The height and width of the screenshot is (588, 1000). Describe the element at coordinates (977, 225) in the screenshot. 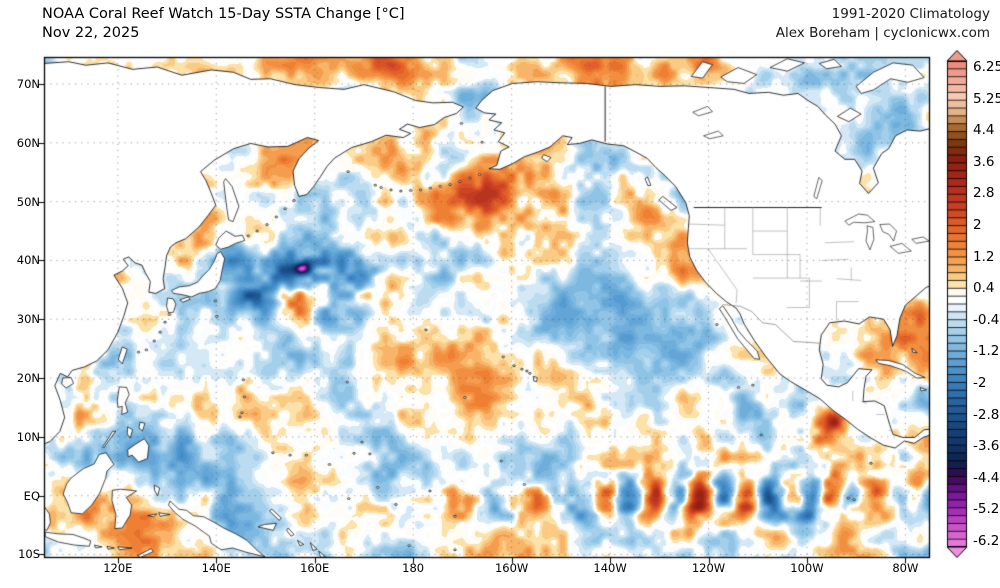

I see `colorbar-tick-label: 2` at that location.